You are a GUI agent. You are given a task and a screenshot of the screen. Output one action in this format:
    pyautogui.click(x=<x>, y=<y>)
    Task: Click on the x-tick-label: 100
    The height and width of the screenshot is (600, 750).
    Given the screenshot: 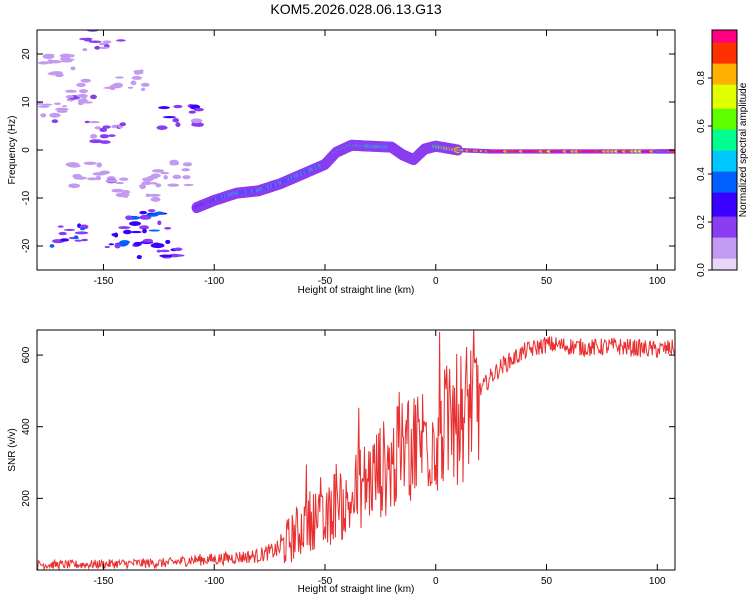 What is the action you would take?
    pyautogui.click(x=657, y=581)
    